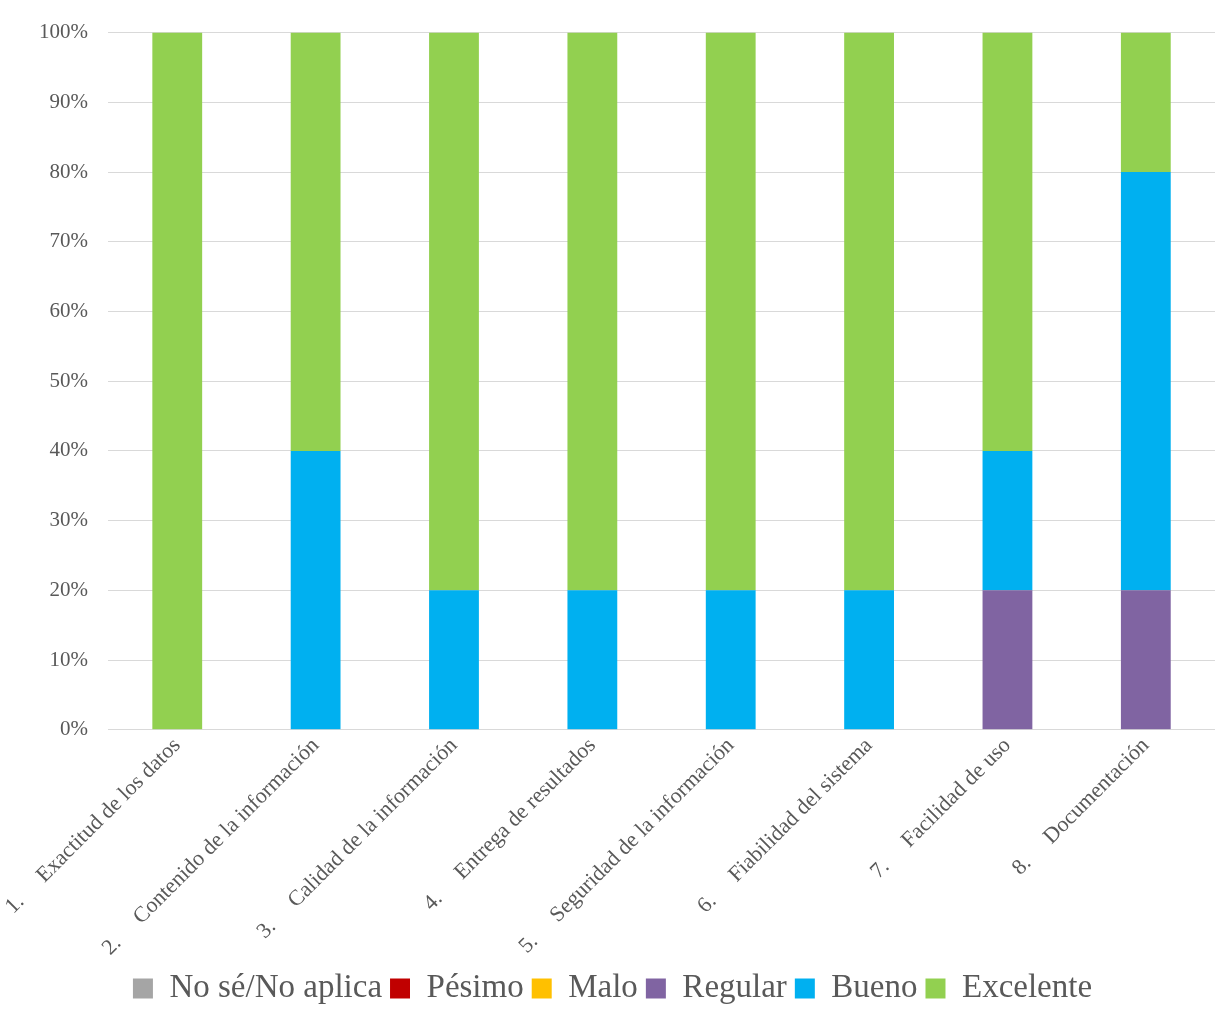 This screenshot has width=1215, height=1015. What do you see at coordinates (69, 519) in the screenshot?
I see `y-tick-label: 30%` at bounding box center [69, 519].